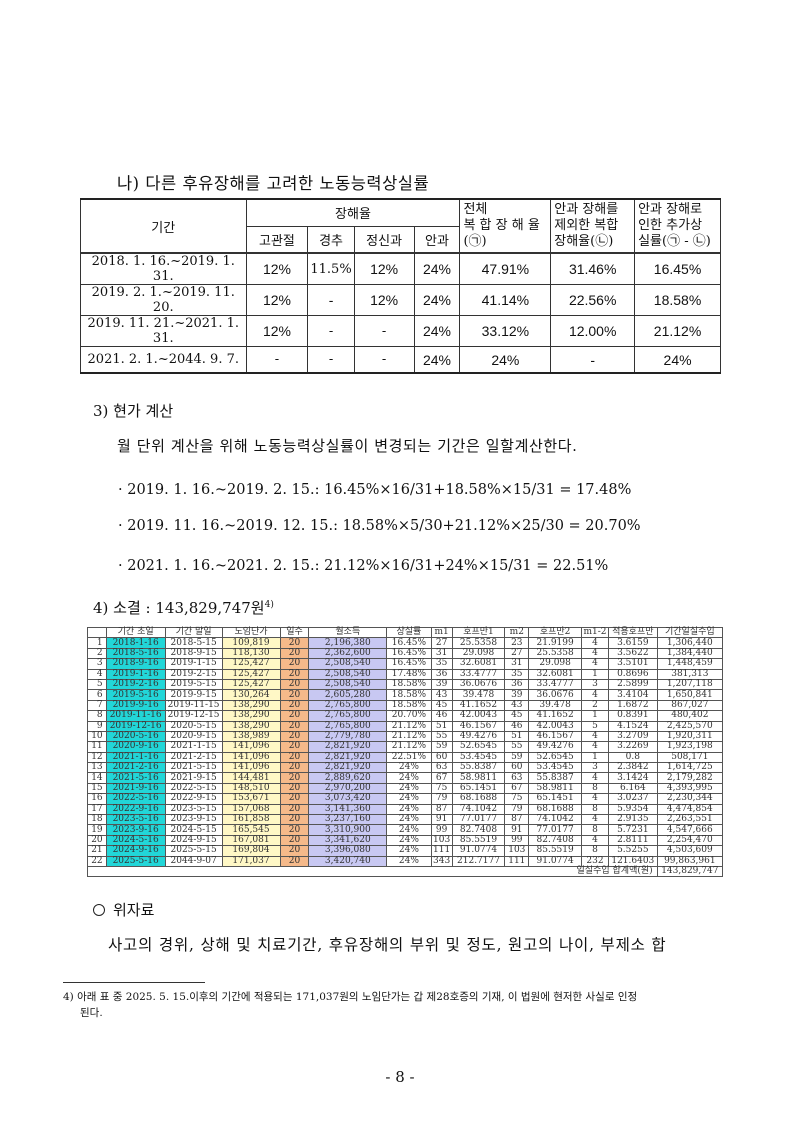 This screenshot has height=1131, width=800. What do you see at coordinates (135, 664) in the screenshot?
I see `cell-start-date: 2018-9-16` at bounding box center [135, 664].